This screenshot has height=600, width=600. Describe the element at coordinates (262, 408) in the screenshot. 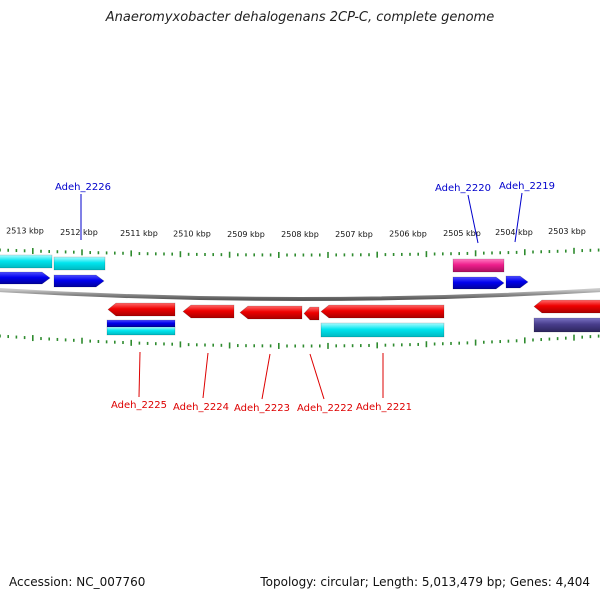

I see `gene-label: Adeh_2223` at that location.